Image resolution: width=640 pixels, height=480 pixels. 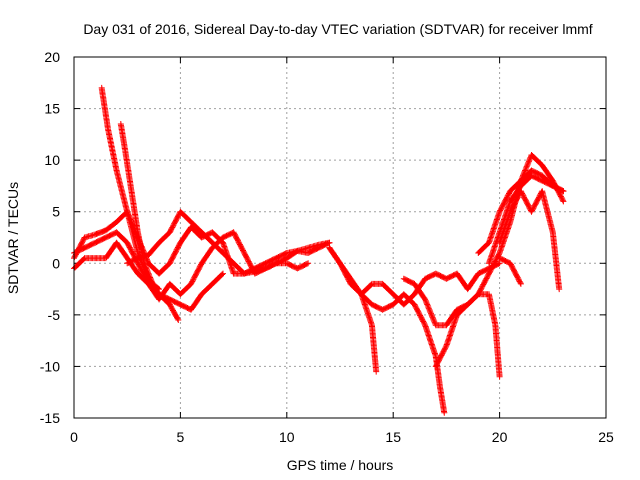 I want to click on y-tick-label: 15, so click(x=52, y=109).